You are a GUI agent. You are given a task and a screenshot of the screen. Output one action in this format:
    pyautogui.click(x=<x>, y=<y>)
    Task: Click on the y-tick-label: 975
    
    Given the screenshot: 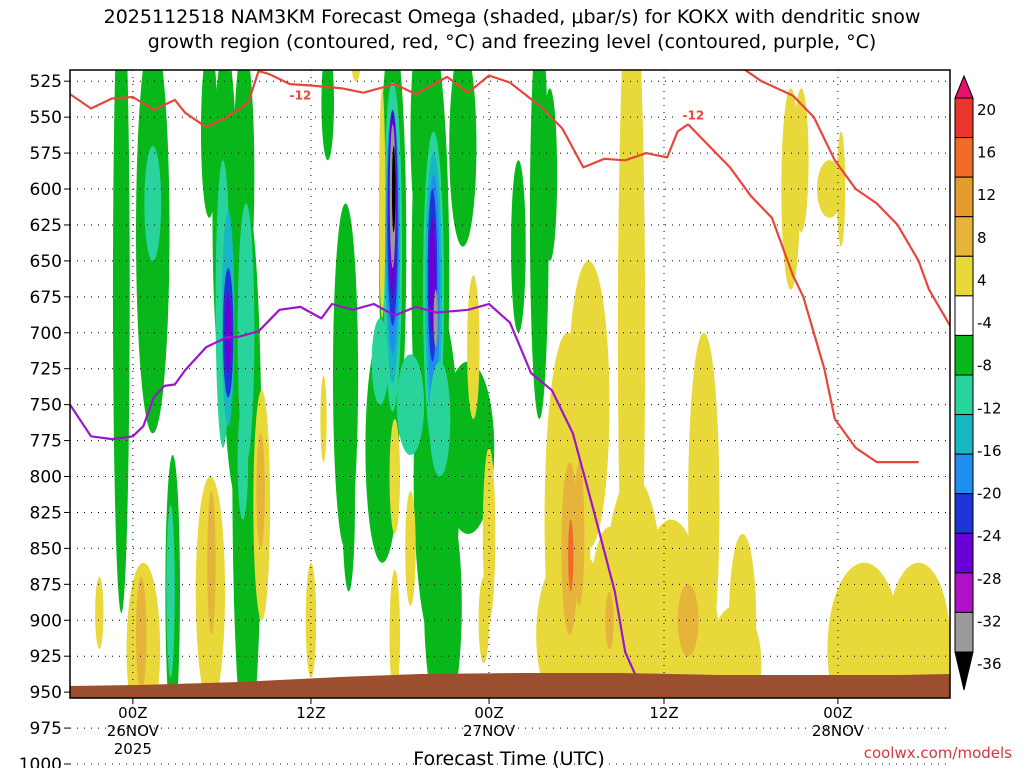 What is the action you would take?
    pyautogui.click(x=46, y=729)
    